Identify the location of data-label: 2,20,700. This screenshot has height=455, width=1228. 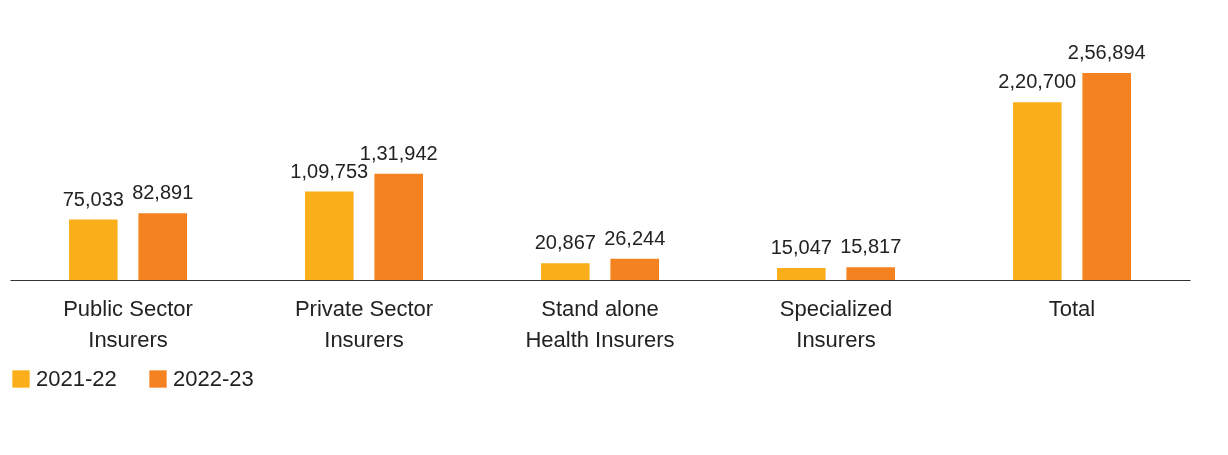
(1037, 81).